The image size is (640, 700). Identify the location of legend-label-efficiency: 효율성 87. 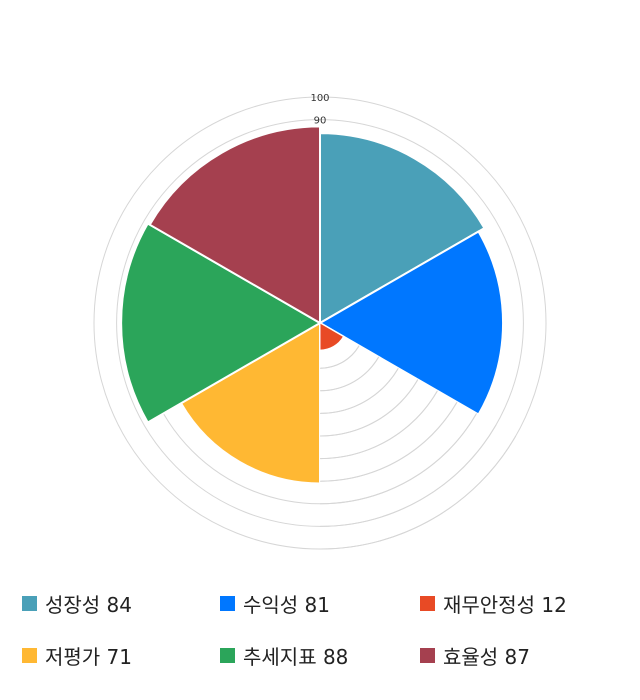
(487, 656).